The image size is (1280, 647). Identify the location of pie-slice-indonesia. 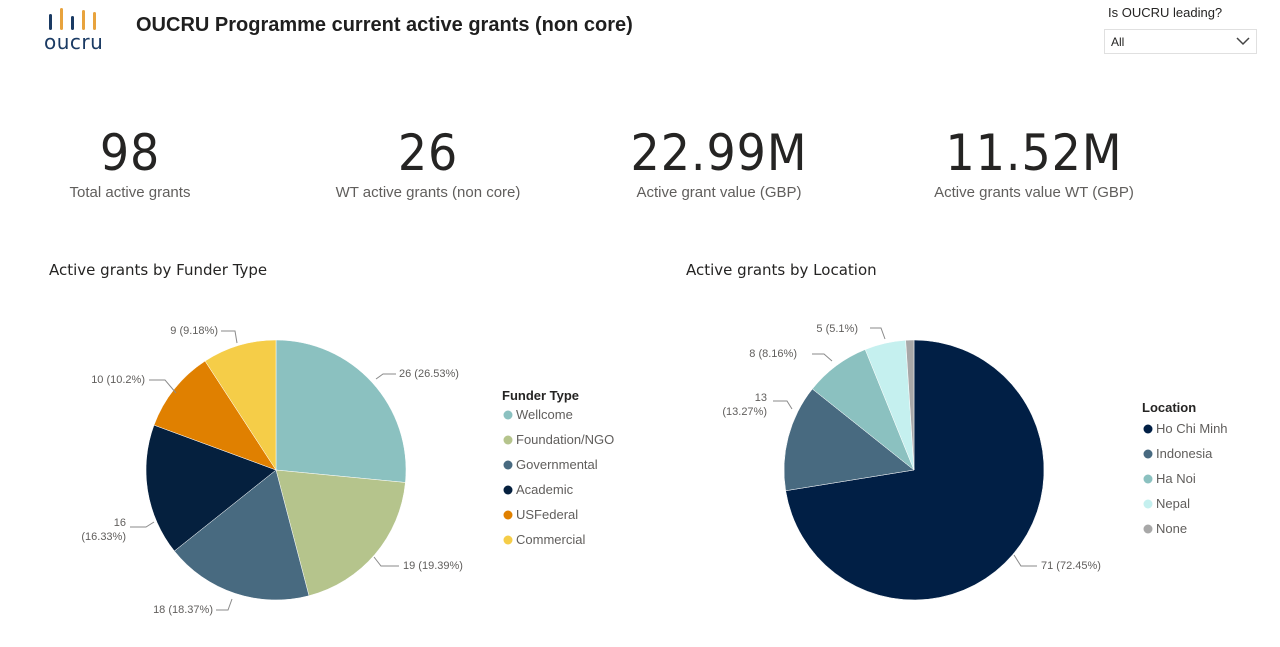
(849, 440).